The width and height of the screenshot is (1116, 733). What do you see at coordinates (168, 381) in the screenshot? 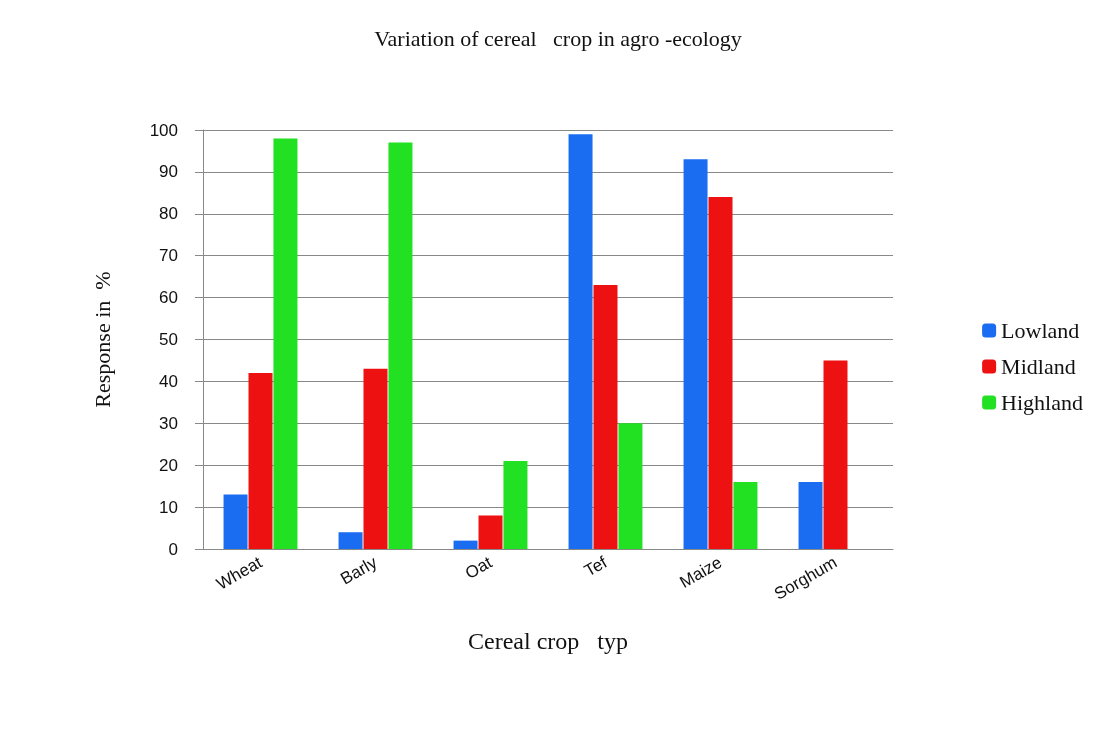
I see `y-tick-label: 40` at bounding box center [168, 381].